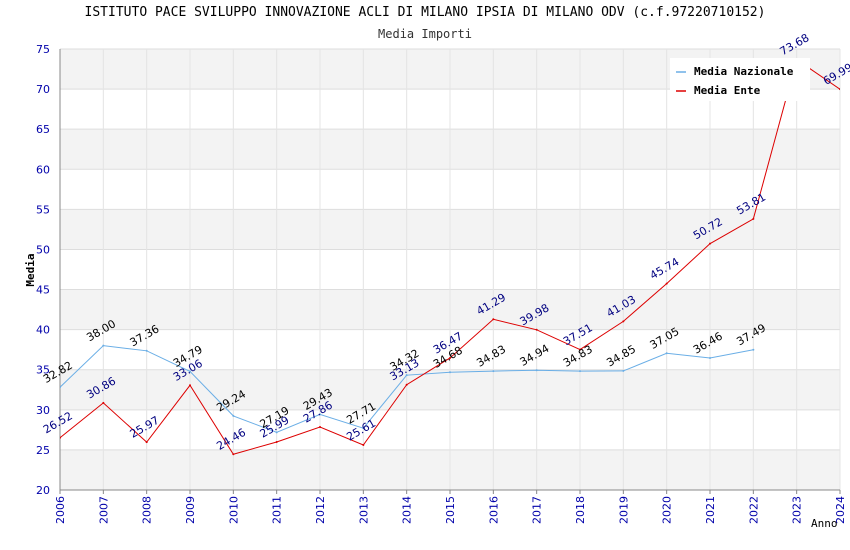  What do you see at coordinates (797, 510) in the screenshot?
I see `x-tick-label: 2023` at bounding box center [797, 510].